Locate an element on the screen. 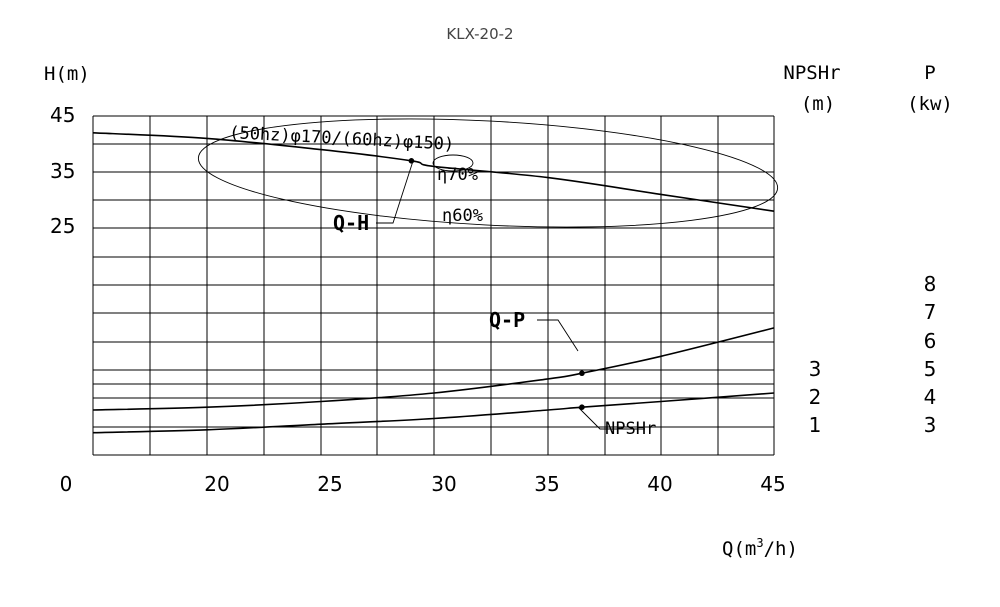  npshr-leader-line is located at coordinates (611, 418).